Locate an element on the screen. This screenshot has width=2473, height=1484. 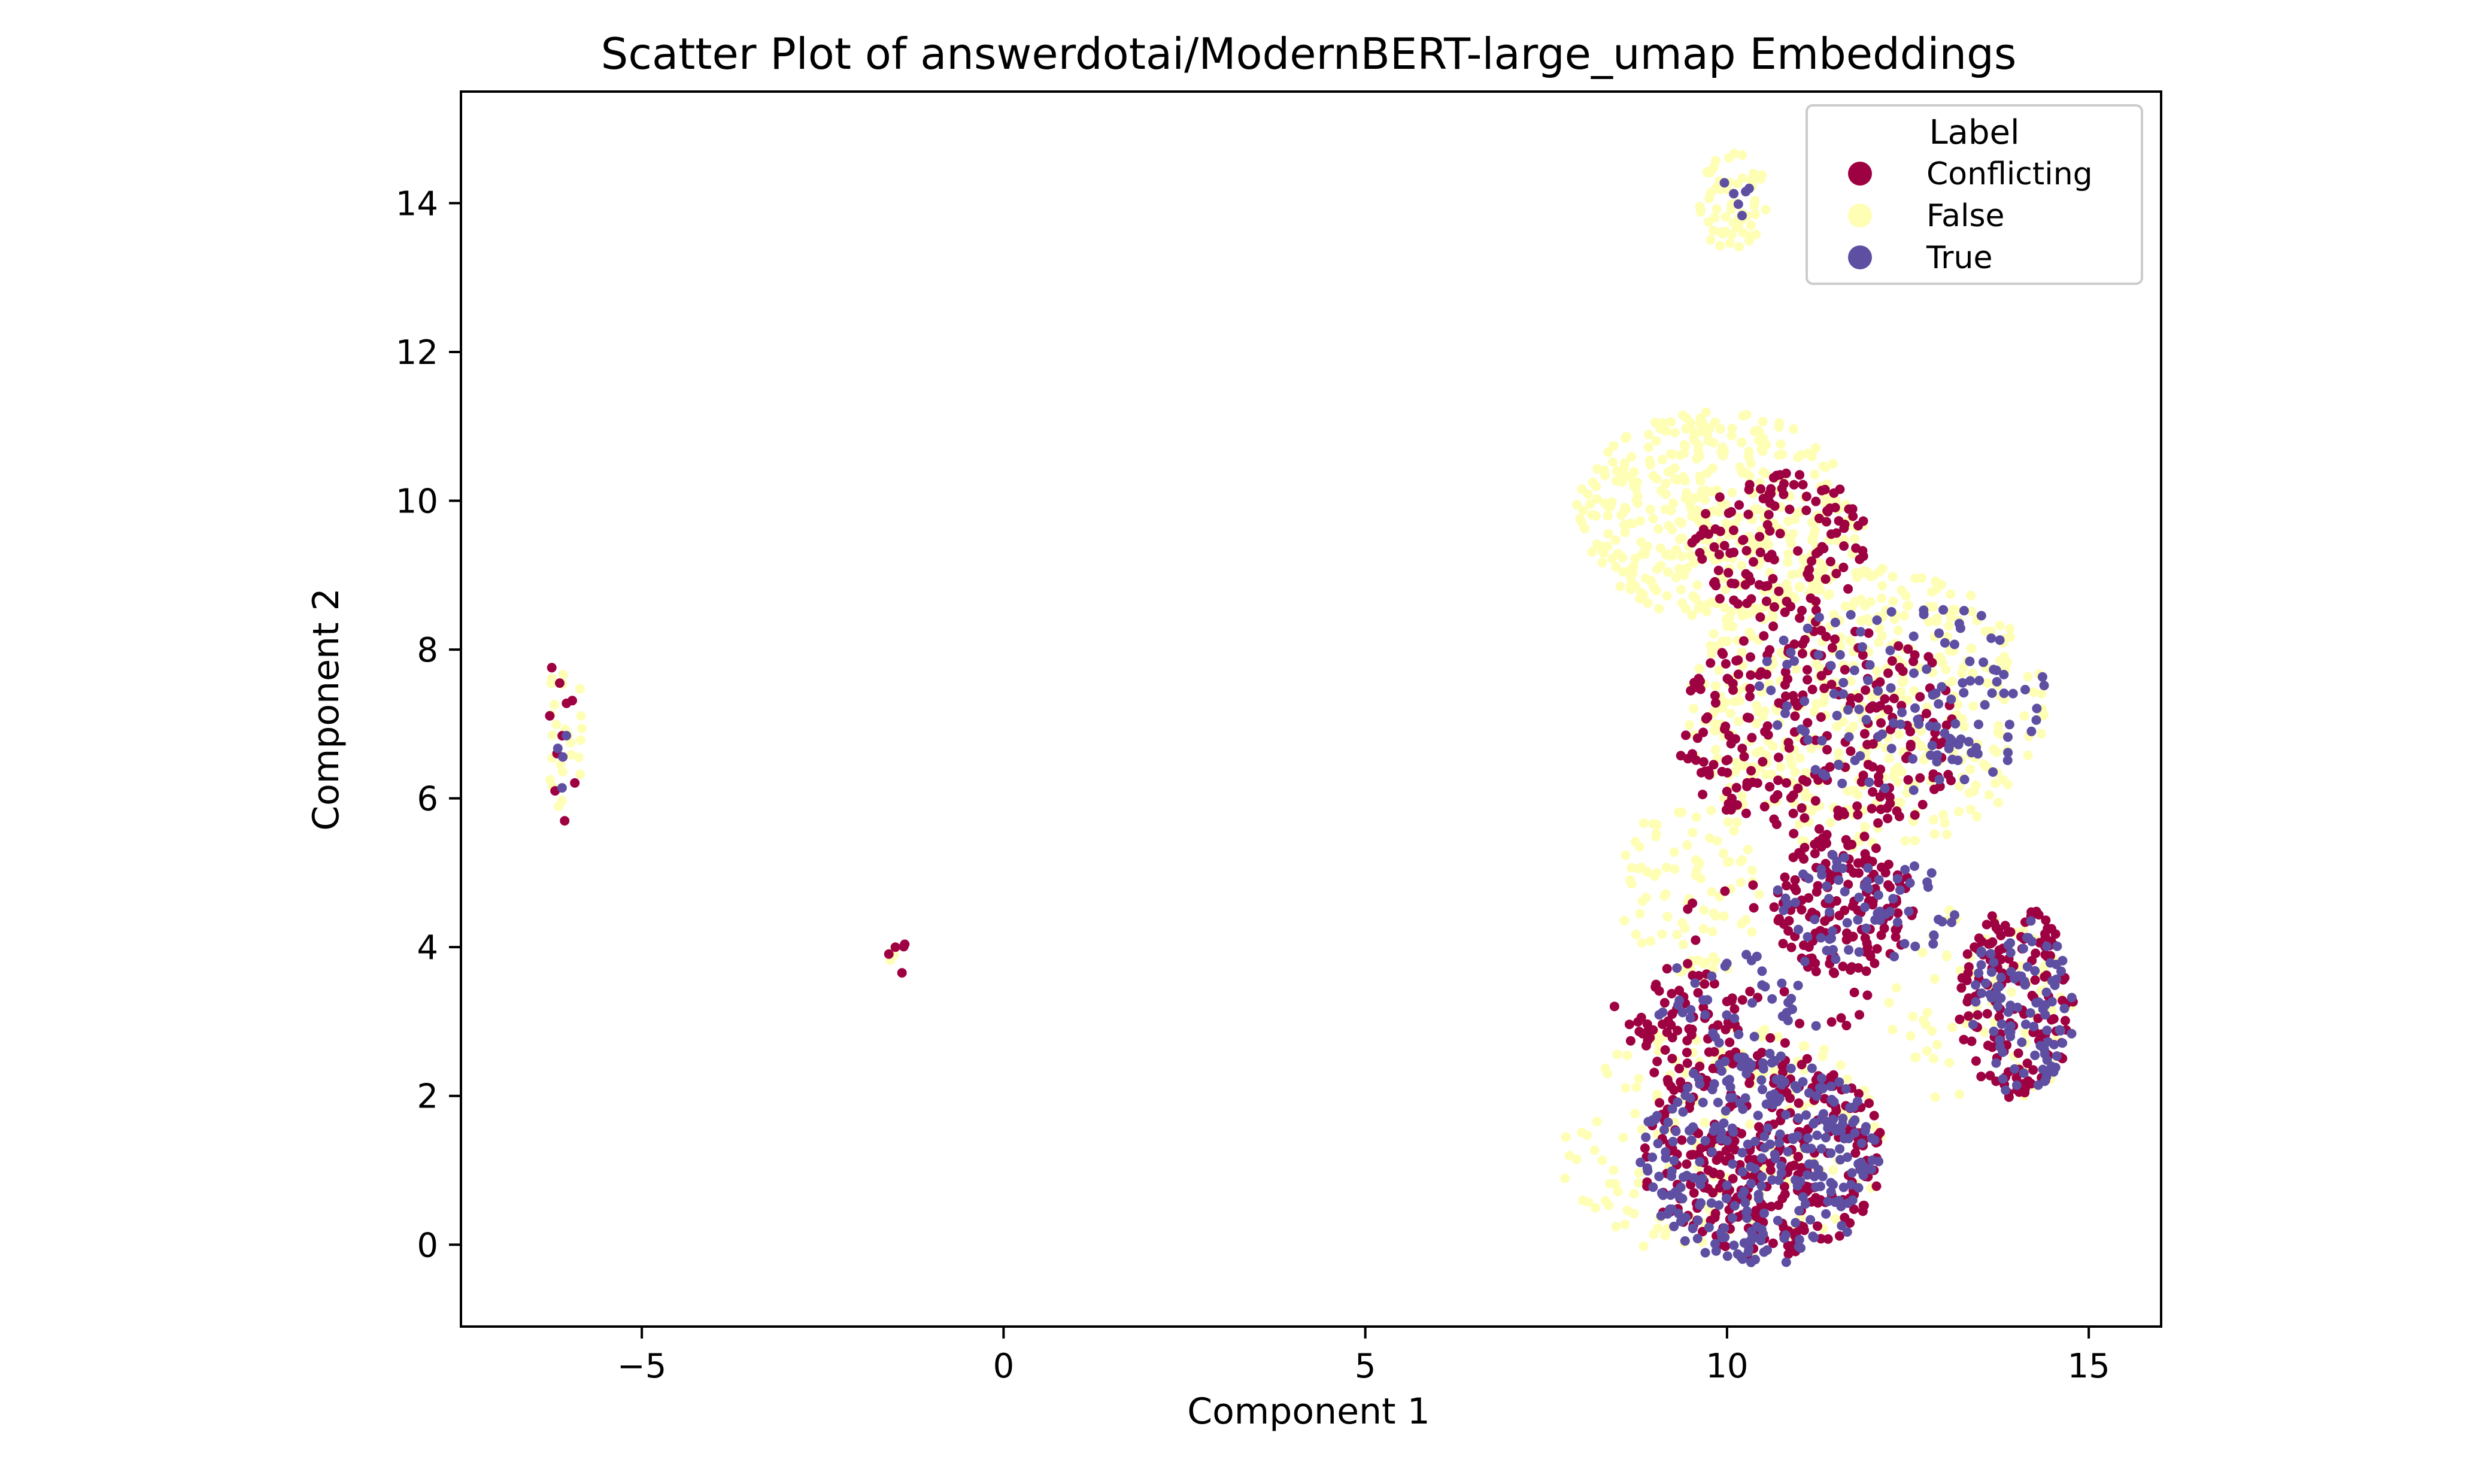
legend-label-true: True is located at coordinates (1959, 258).